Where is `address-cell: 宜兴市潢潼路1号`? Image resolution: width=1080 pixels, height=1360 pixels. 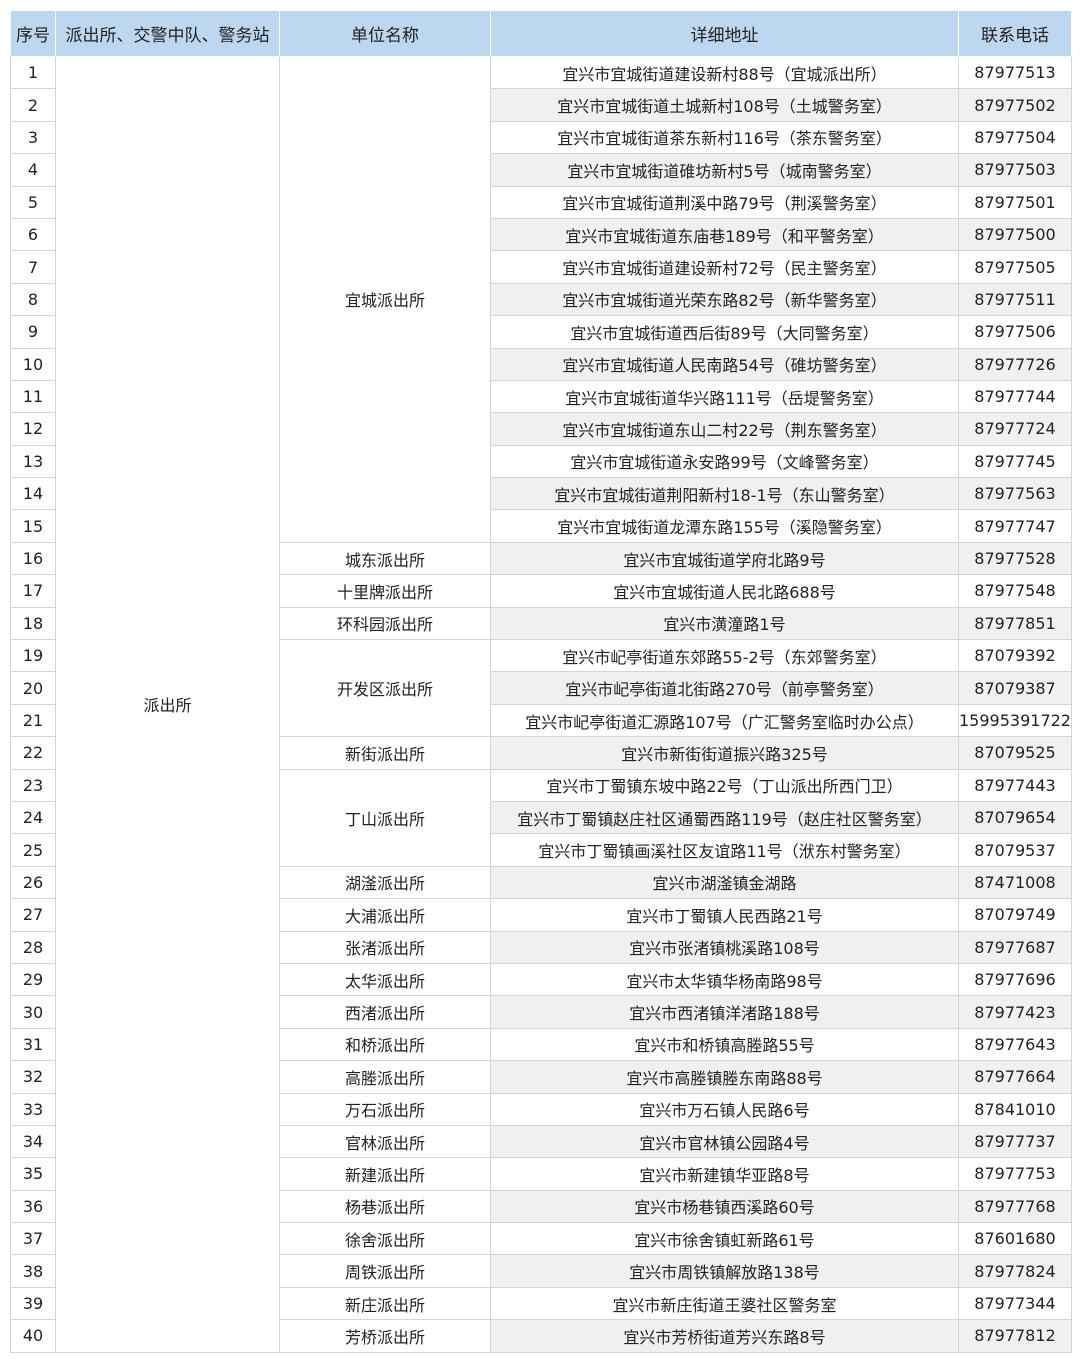
address-cell: 宜兴市潢潼路1号 is located at coordinates (724, 623).